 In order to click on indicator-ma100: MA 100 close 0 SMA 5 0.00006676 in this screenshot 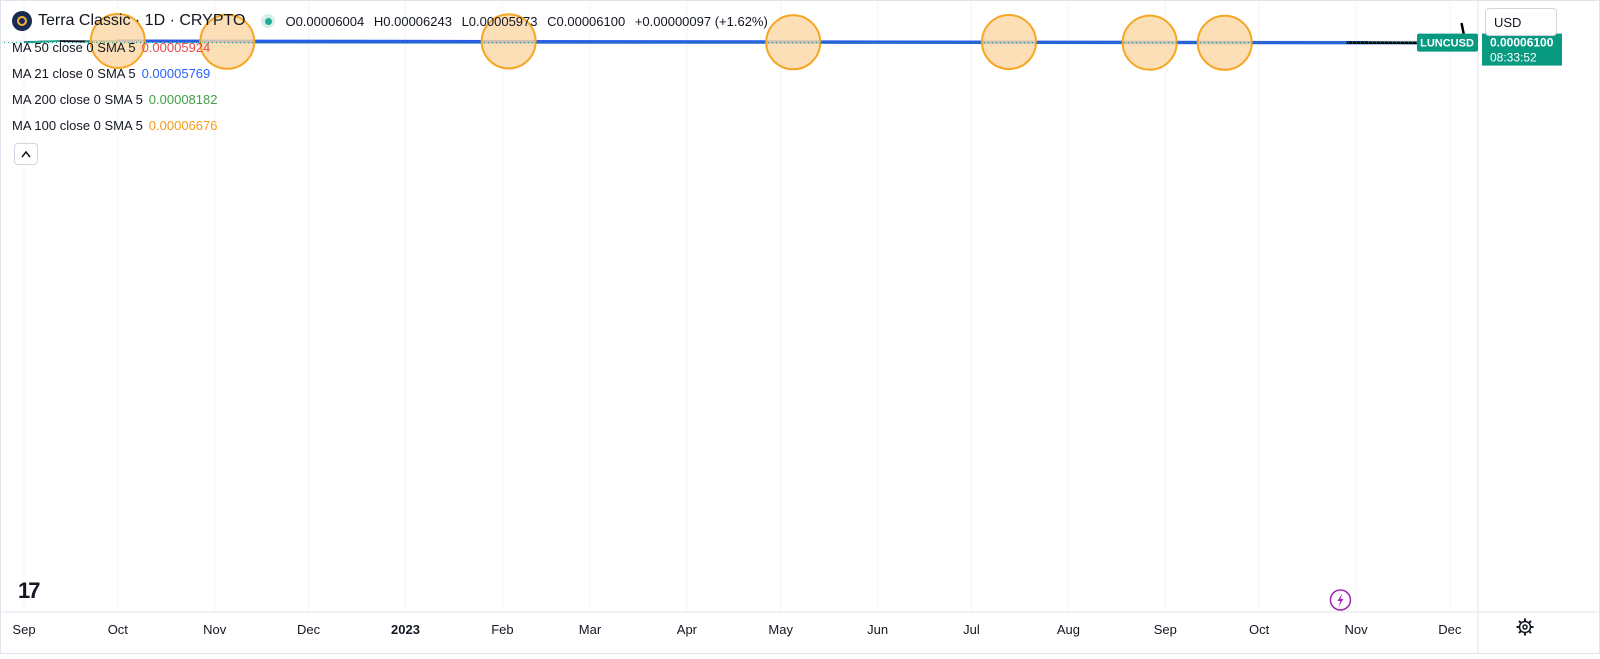, I will do `click(393, 125)`.